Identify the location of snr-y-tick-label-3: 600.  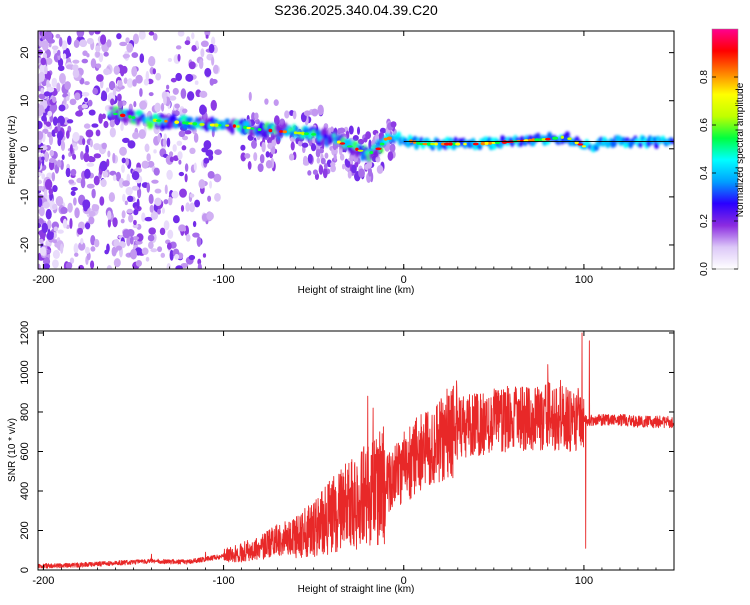
(25, 451).